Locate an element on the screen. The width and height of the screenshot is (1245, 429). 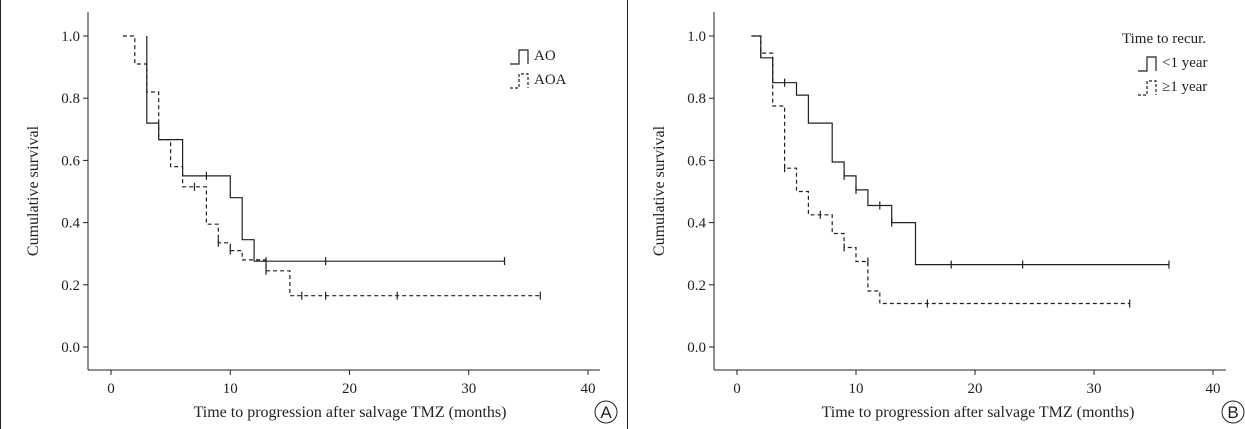
legend-label: ≥1 year is located at coordinates (1184, 87).